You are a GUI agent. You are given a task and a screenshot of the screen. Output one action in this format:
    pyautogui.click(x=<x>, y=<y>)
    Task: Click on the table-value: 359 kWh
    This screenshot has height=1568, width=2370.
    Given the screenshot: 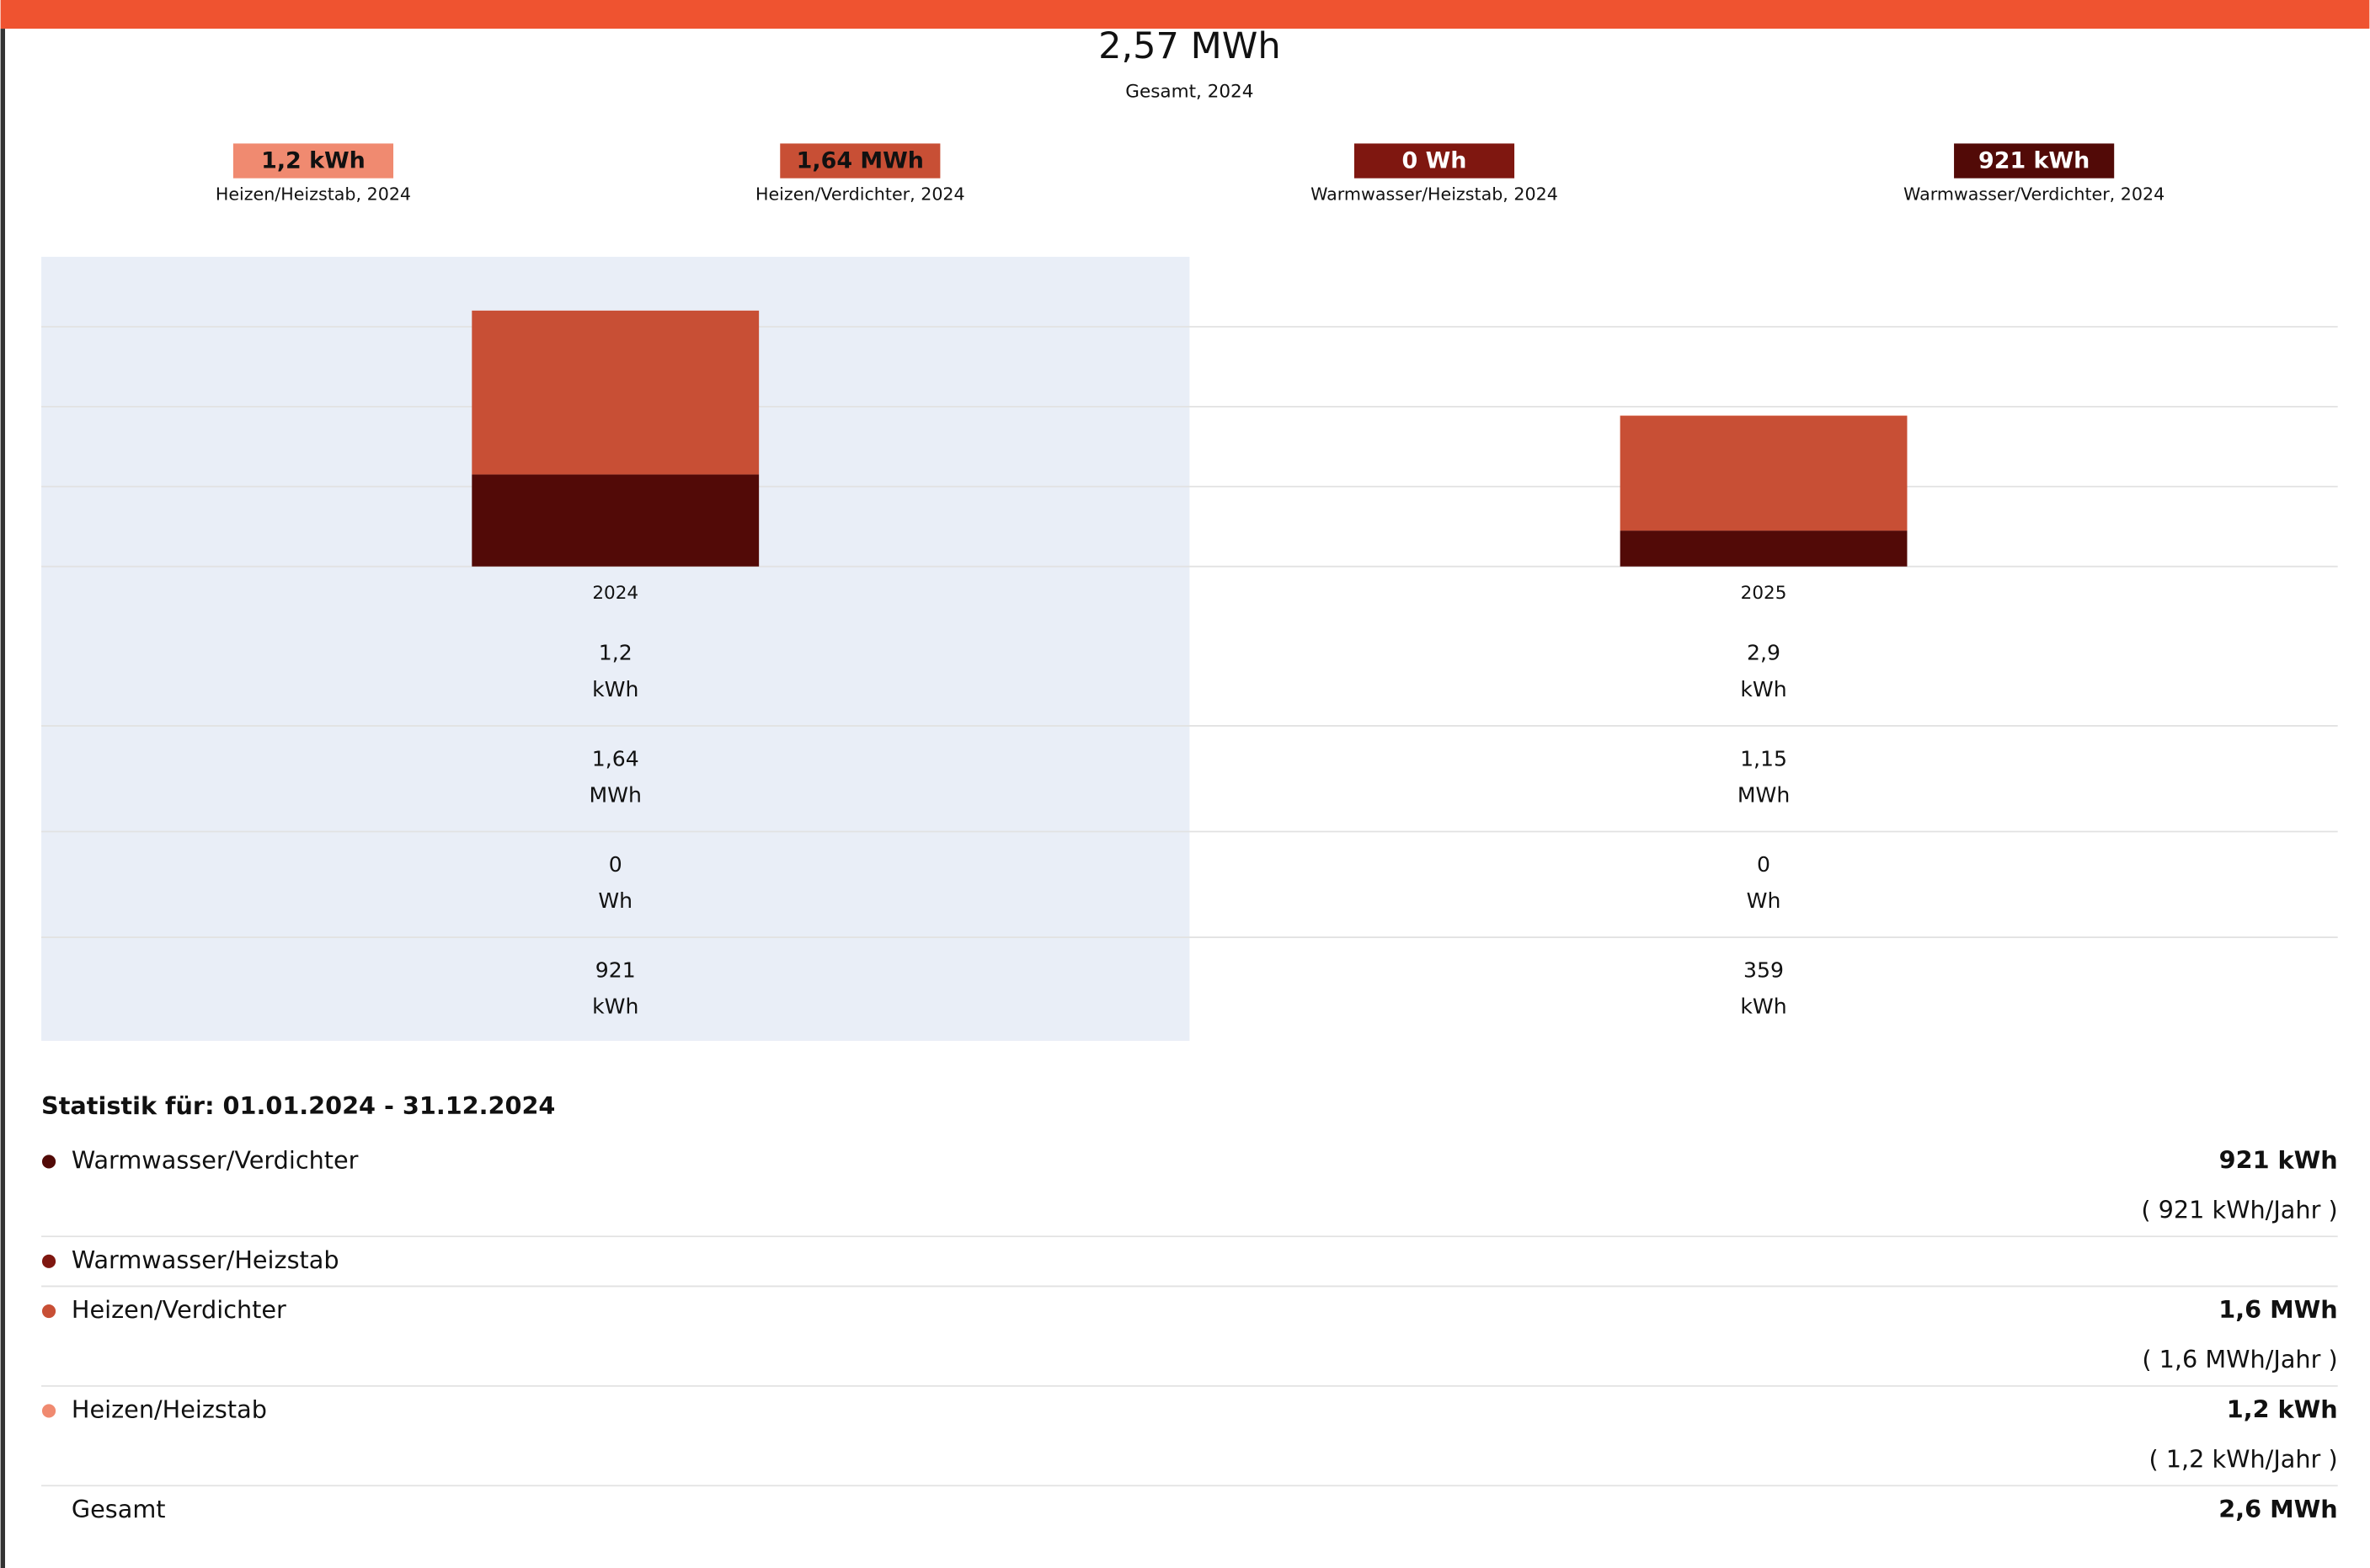 What is the action you would take?
    pyautogui.click(x=1763, y=987)
    